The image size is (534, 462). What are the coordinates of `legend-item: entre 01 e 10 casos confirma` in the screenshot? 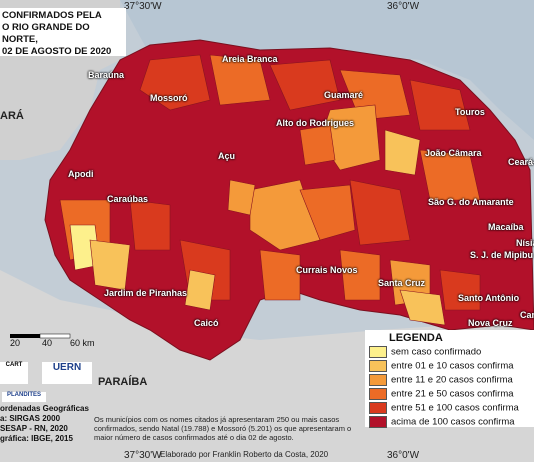 It's located at (441, 366).